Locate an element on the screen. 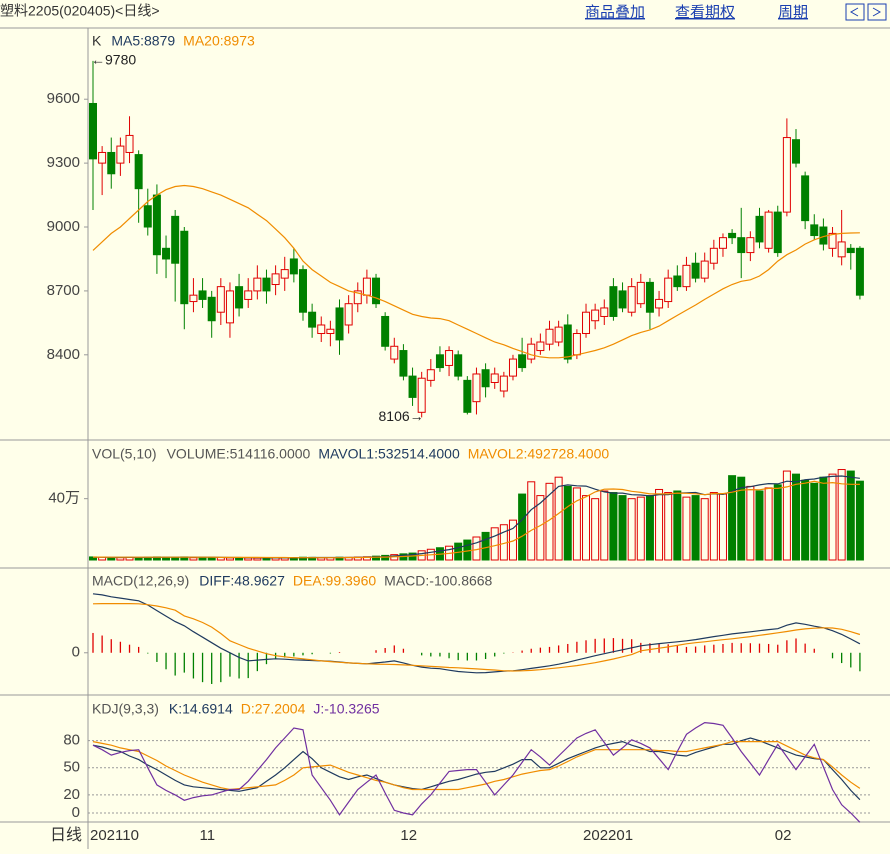 The image size is (890, 854). legend-entry: MAVOL1:532514.4000 is located at coordinates (389, 454).